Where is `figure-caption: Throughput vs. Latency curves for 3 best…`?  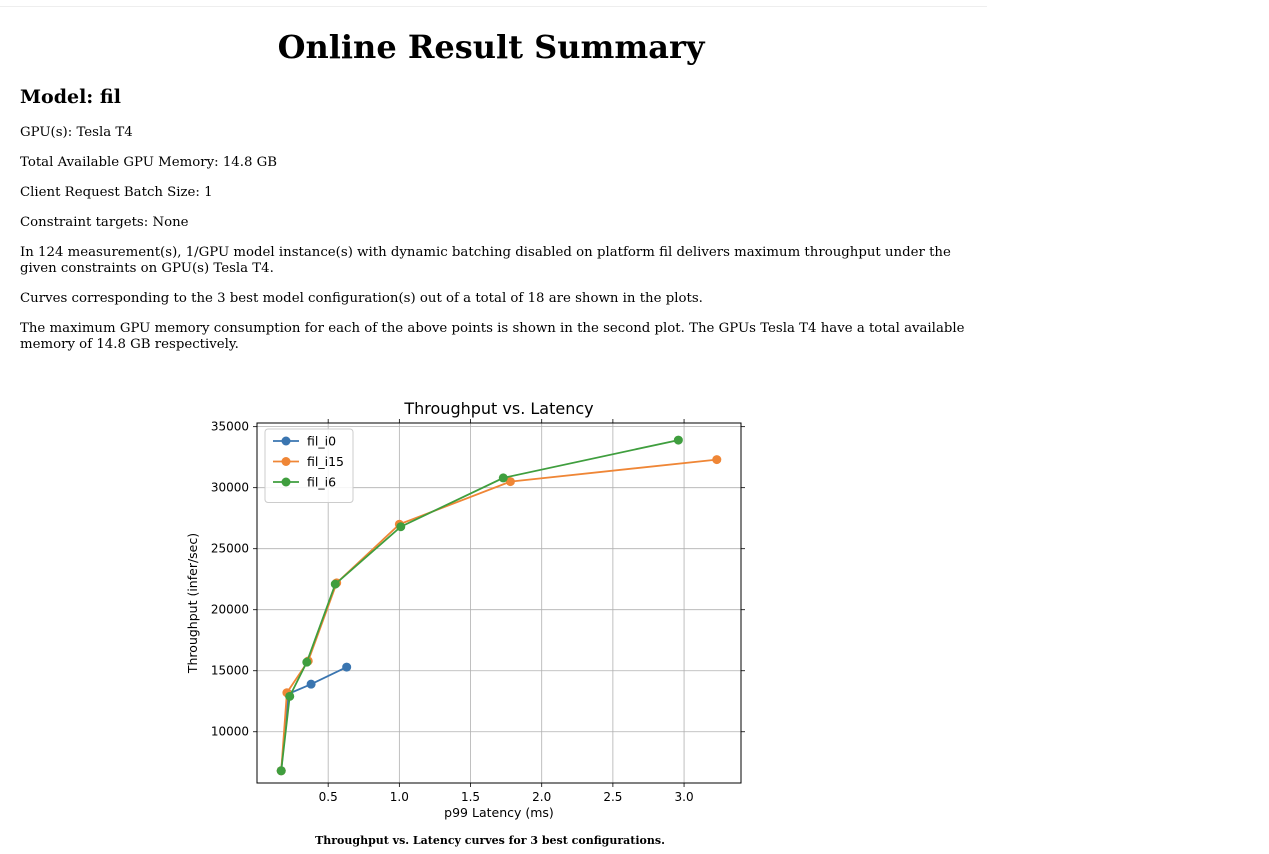 figure-caption: Throughput vs. Latency curves for 3 best… is located at coordinates (490, 840).